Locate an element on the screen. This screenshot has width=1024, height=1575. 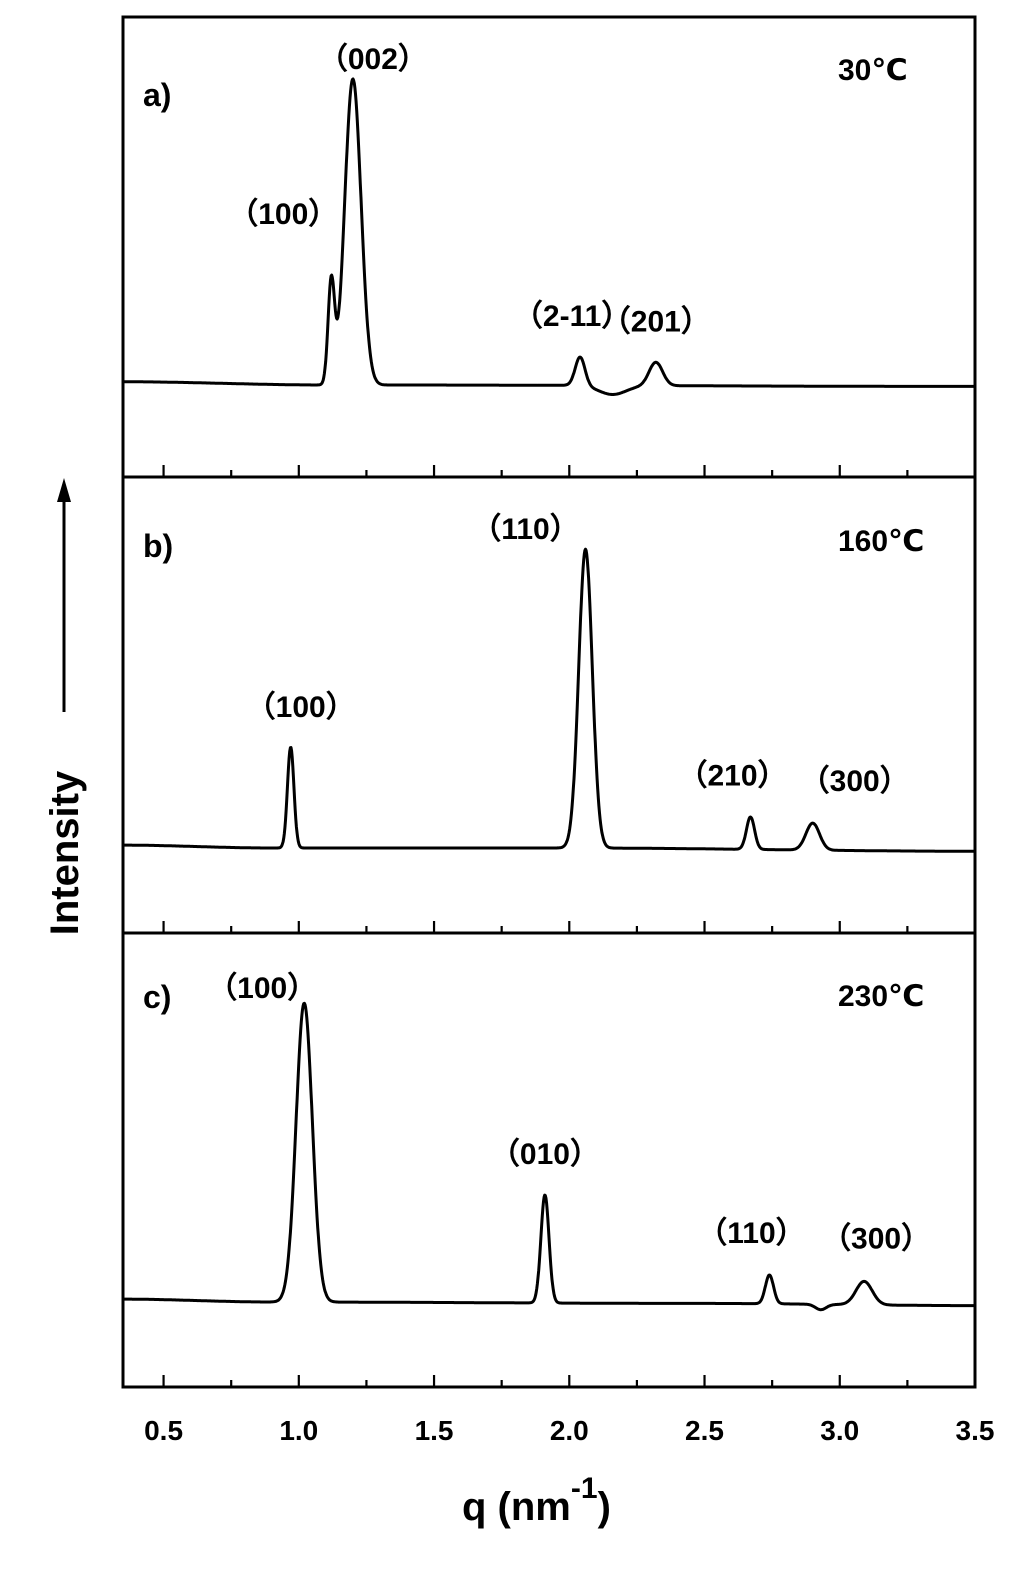
x-tick-label: 3.5 is located at coordinates (975, 1430).